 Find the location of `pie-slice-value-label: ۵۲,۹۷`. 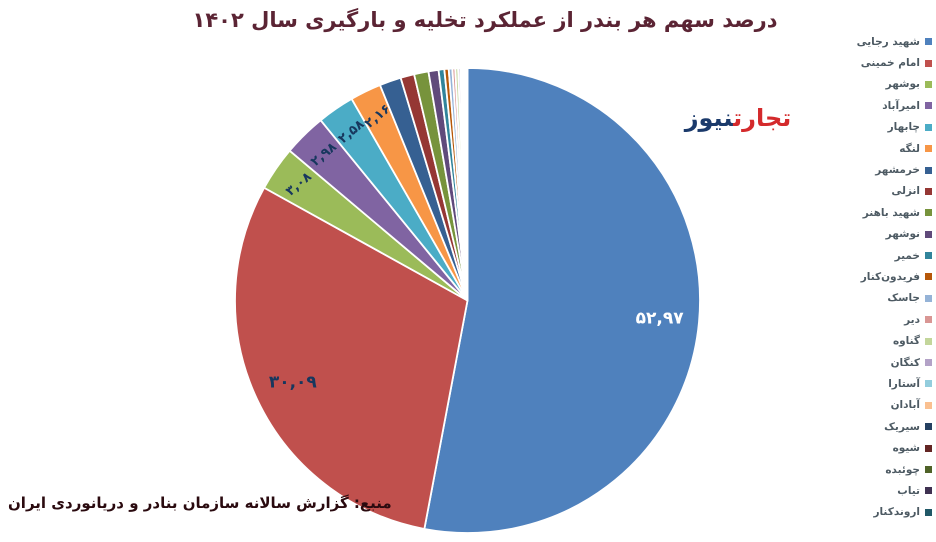

pie-slice-value-label: ۵۲,۹۷ is located at coordinates (660, 318).